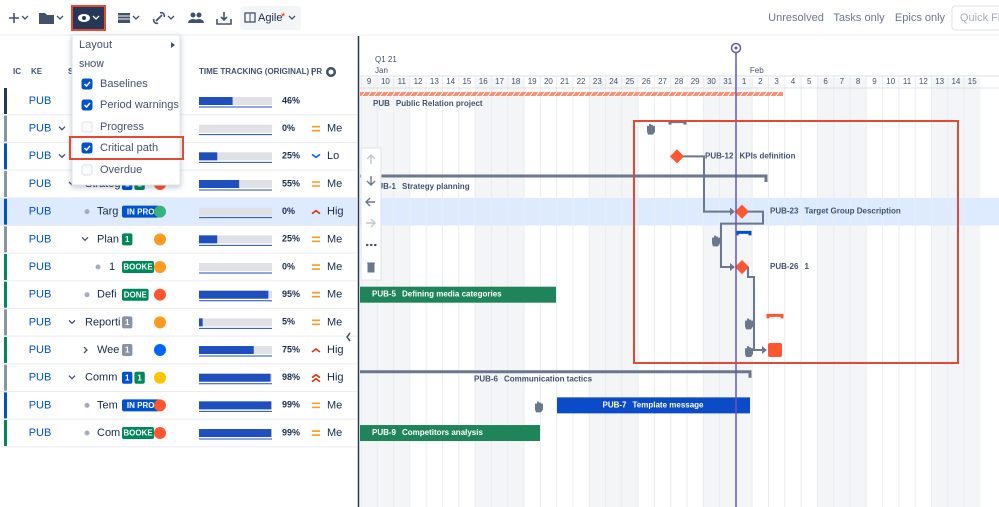 Image resolution: width=999 pixels, height=507 pixels. Describe the element at coordinates (129, 18) in the screenshot. I see `columns-button` at that location.